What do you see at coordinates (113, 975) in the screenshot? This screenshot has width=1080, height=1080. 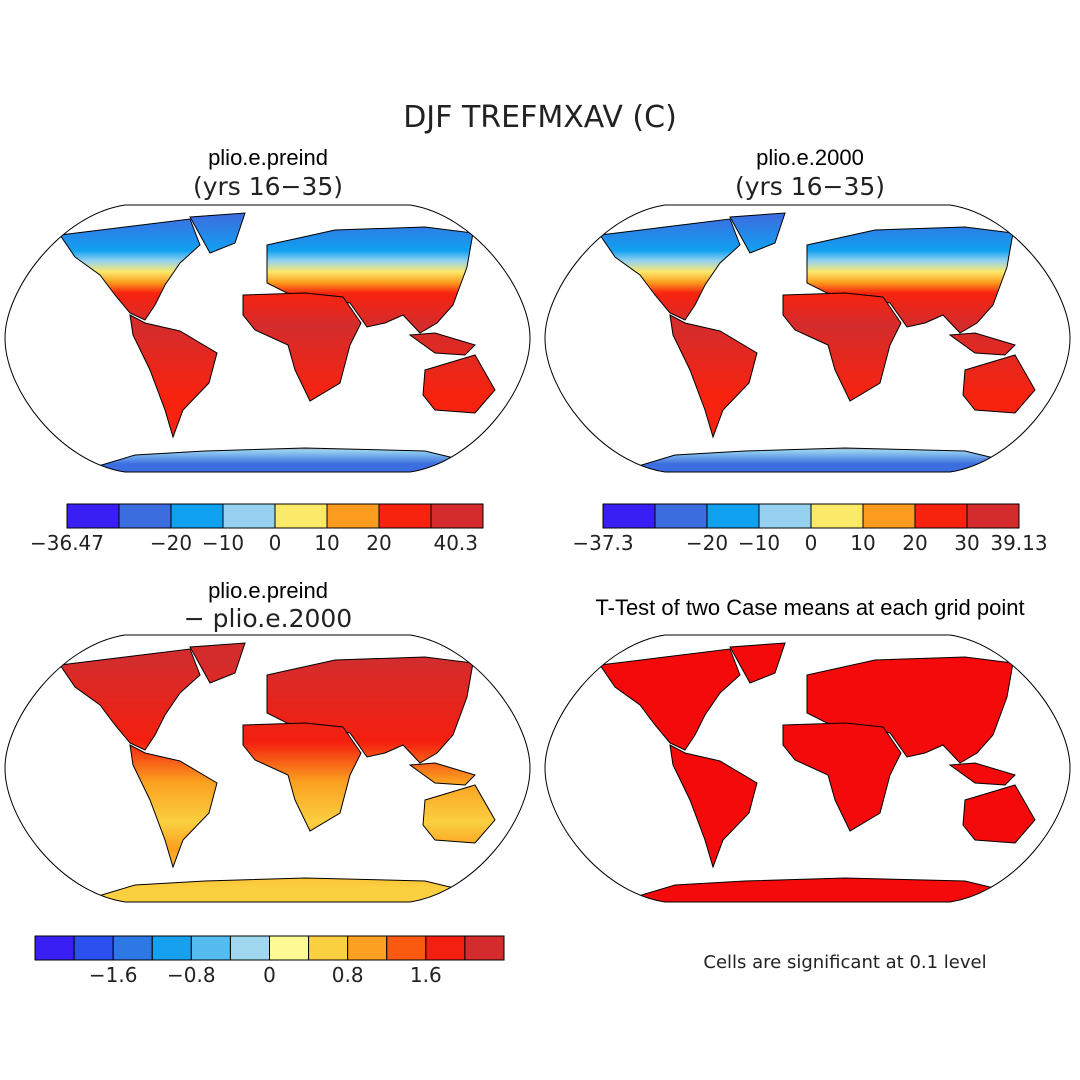 I see `colorbar-label: −1.6` at bounding box center [113, 975].